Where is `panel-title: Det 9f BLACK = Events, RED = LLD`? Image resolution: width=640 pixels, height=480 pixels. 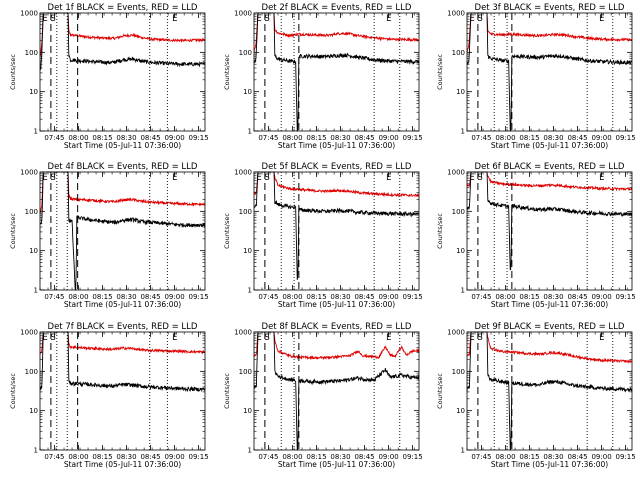
panel-title: Det 9f BLACK = Events, RED = LLD is located at coordinates (550, 327).